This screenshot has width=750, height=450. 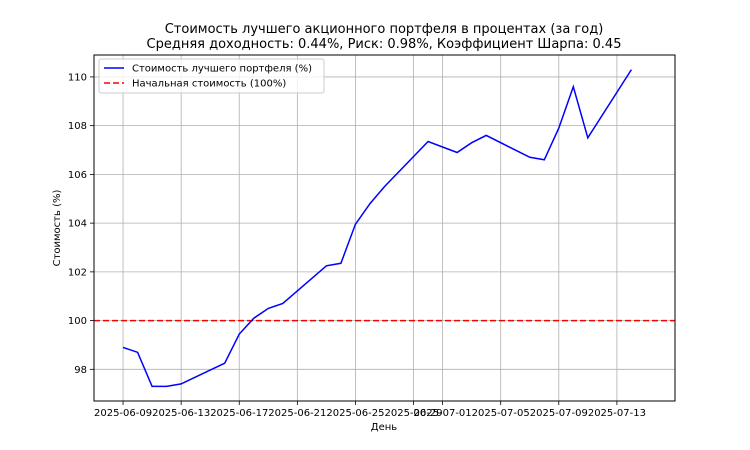 I want to click on y-tick-label: 110, so click(x=77, y=77).